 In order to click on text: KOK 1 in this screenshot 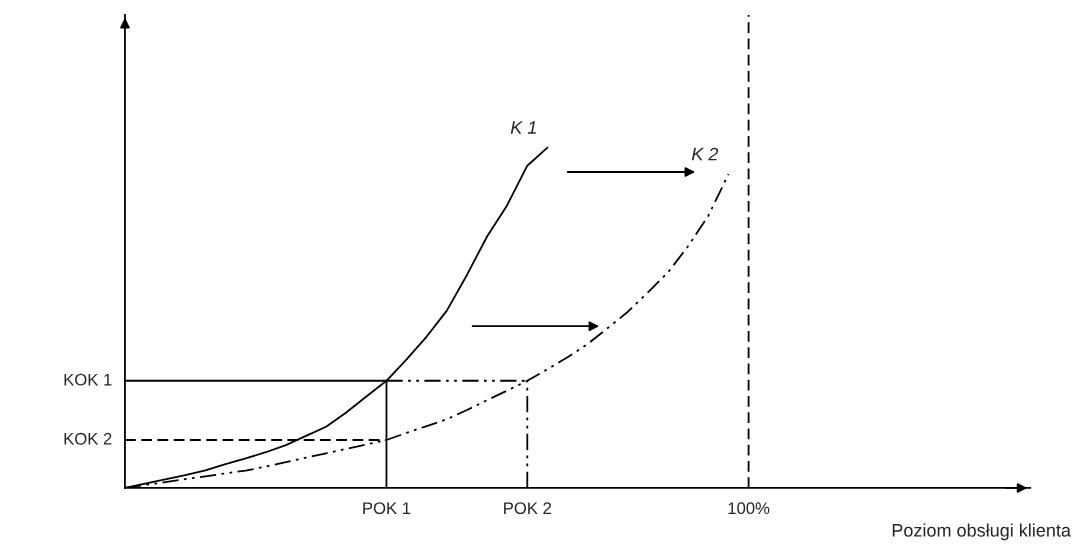, I will do `click(88, 379)`.